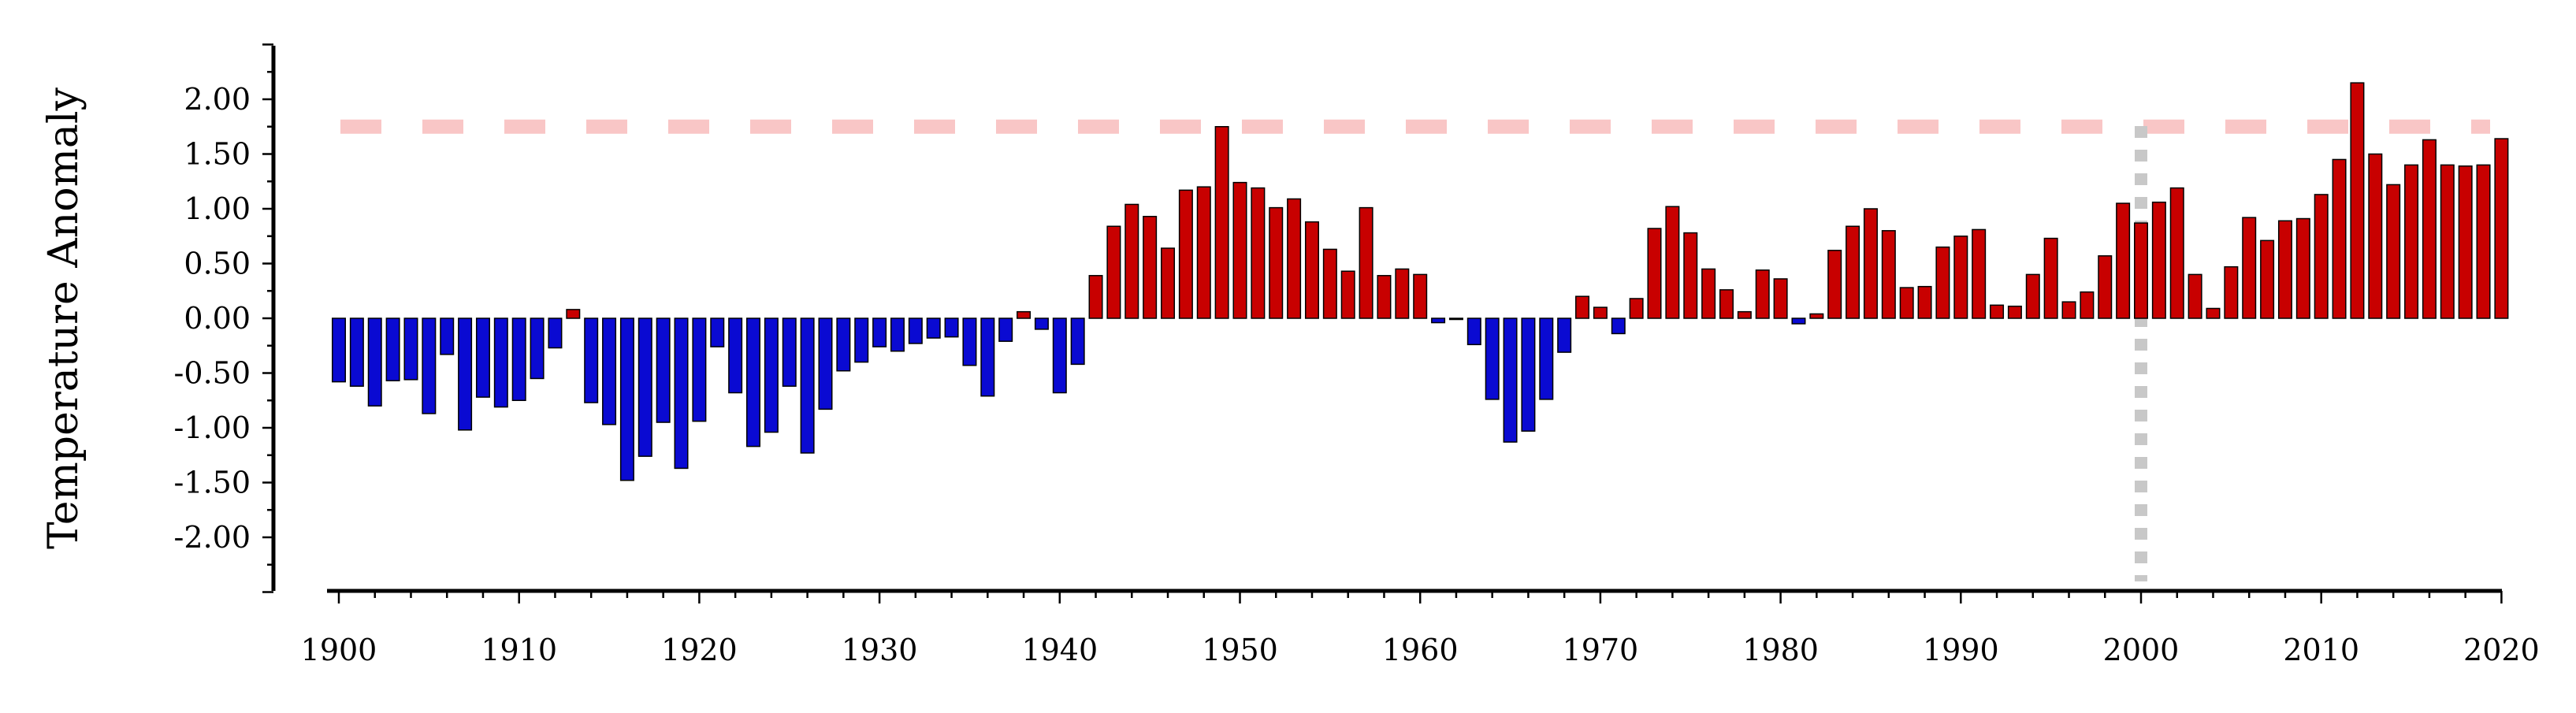  I want to click on bar-2005, so click(2231, 292).